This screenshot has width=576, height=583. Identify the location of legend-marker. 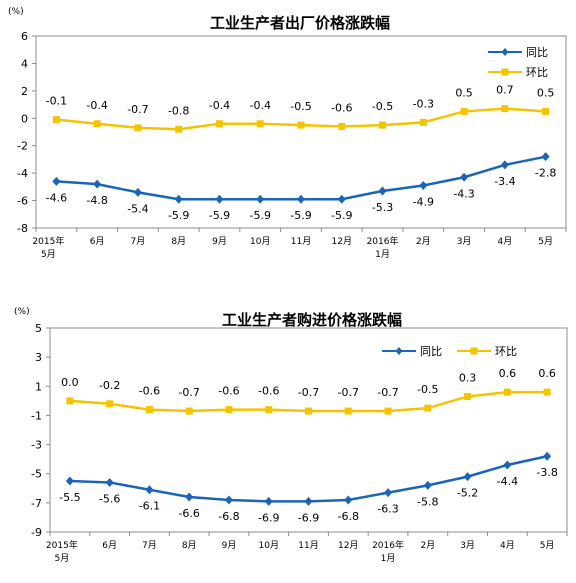
(399, 351).